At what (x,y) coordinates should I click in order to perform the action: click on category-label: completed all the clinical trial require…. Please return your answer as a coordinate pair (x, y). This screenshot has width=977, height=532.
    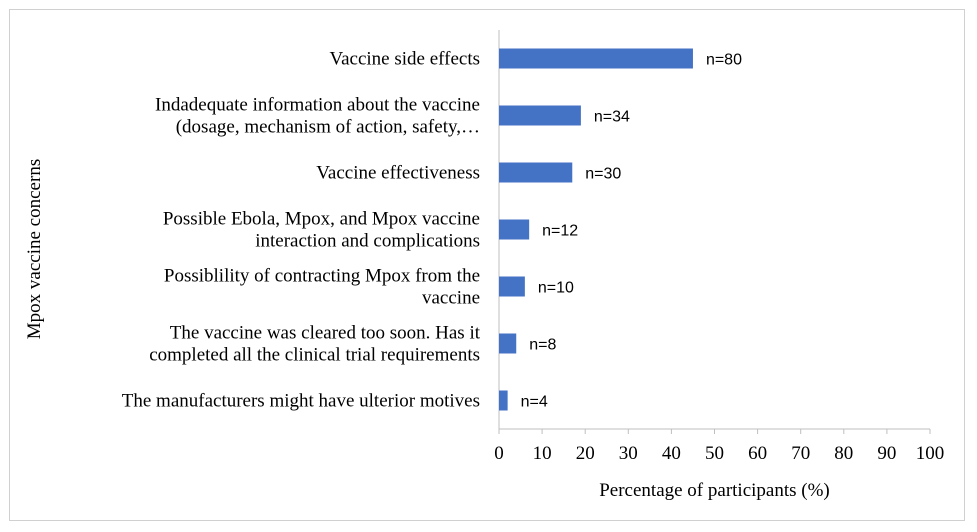
    Looking at the image, I should click on (314, 355).